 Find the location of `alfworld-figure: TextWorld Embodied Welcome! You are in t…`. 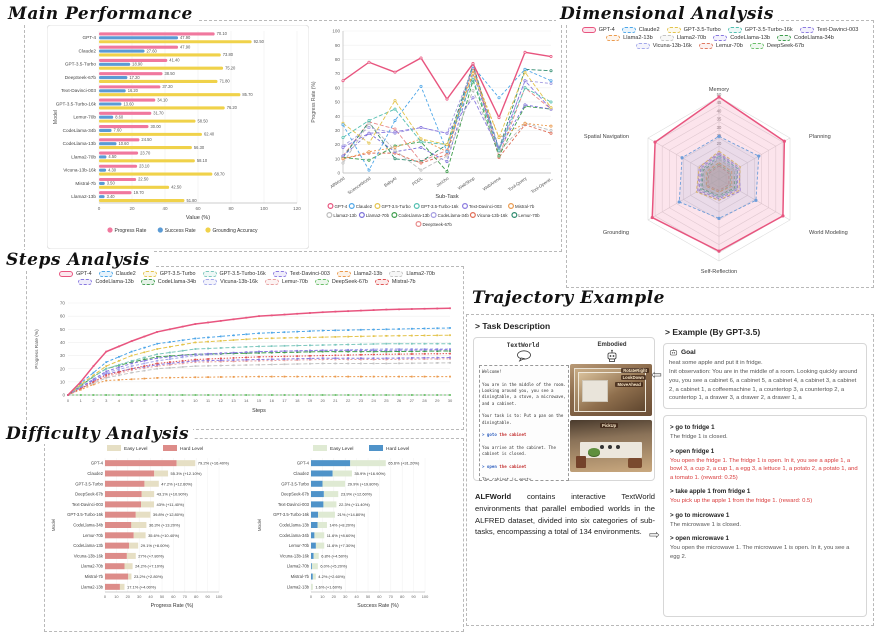

alfworld-figure: TextWorld Embodied Welcome! You are in t… is located at coordinates (564, 409).